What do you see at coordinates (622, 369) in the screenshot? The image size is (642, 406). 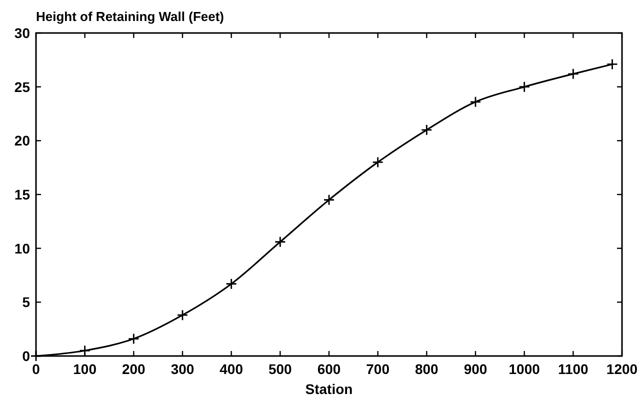 I see `x-tick-label: 1200` at bounding box center [622, 369].